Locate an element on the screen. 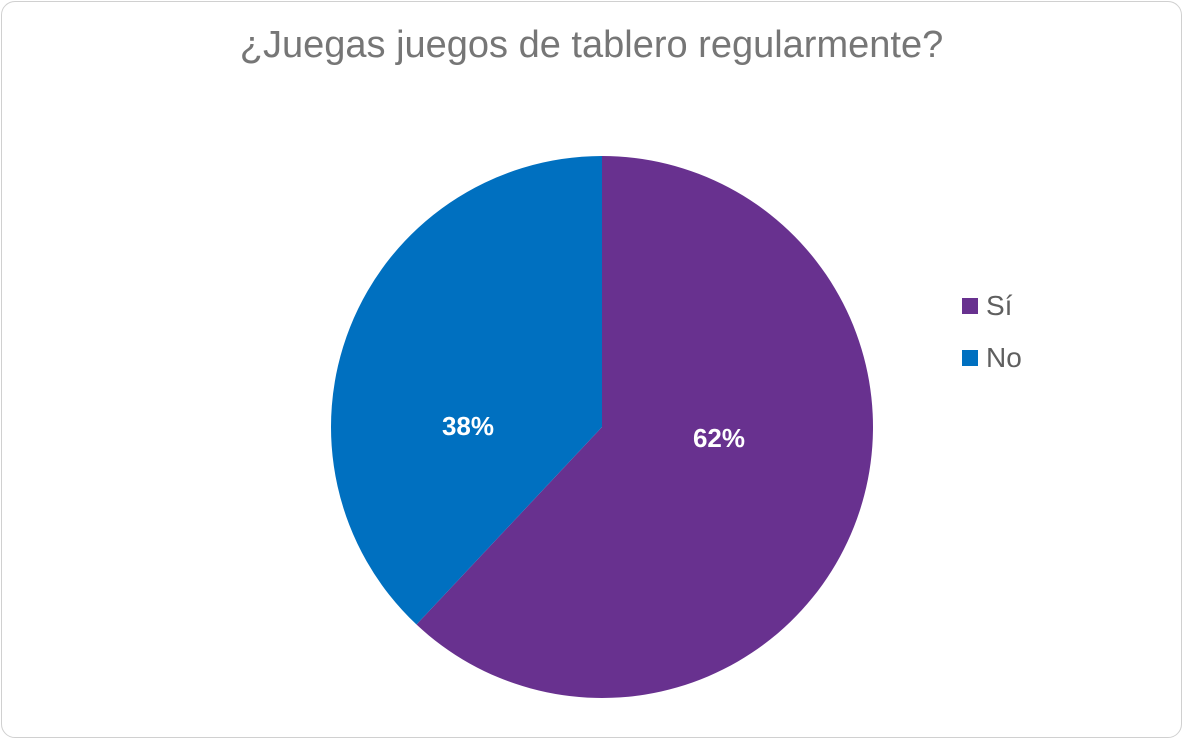  legend-item-si: Sí is located at coordinates (992, 306).